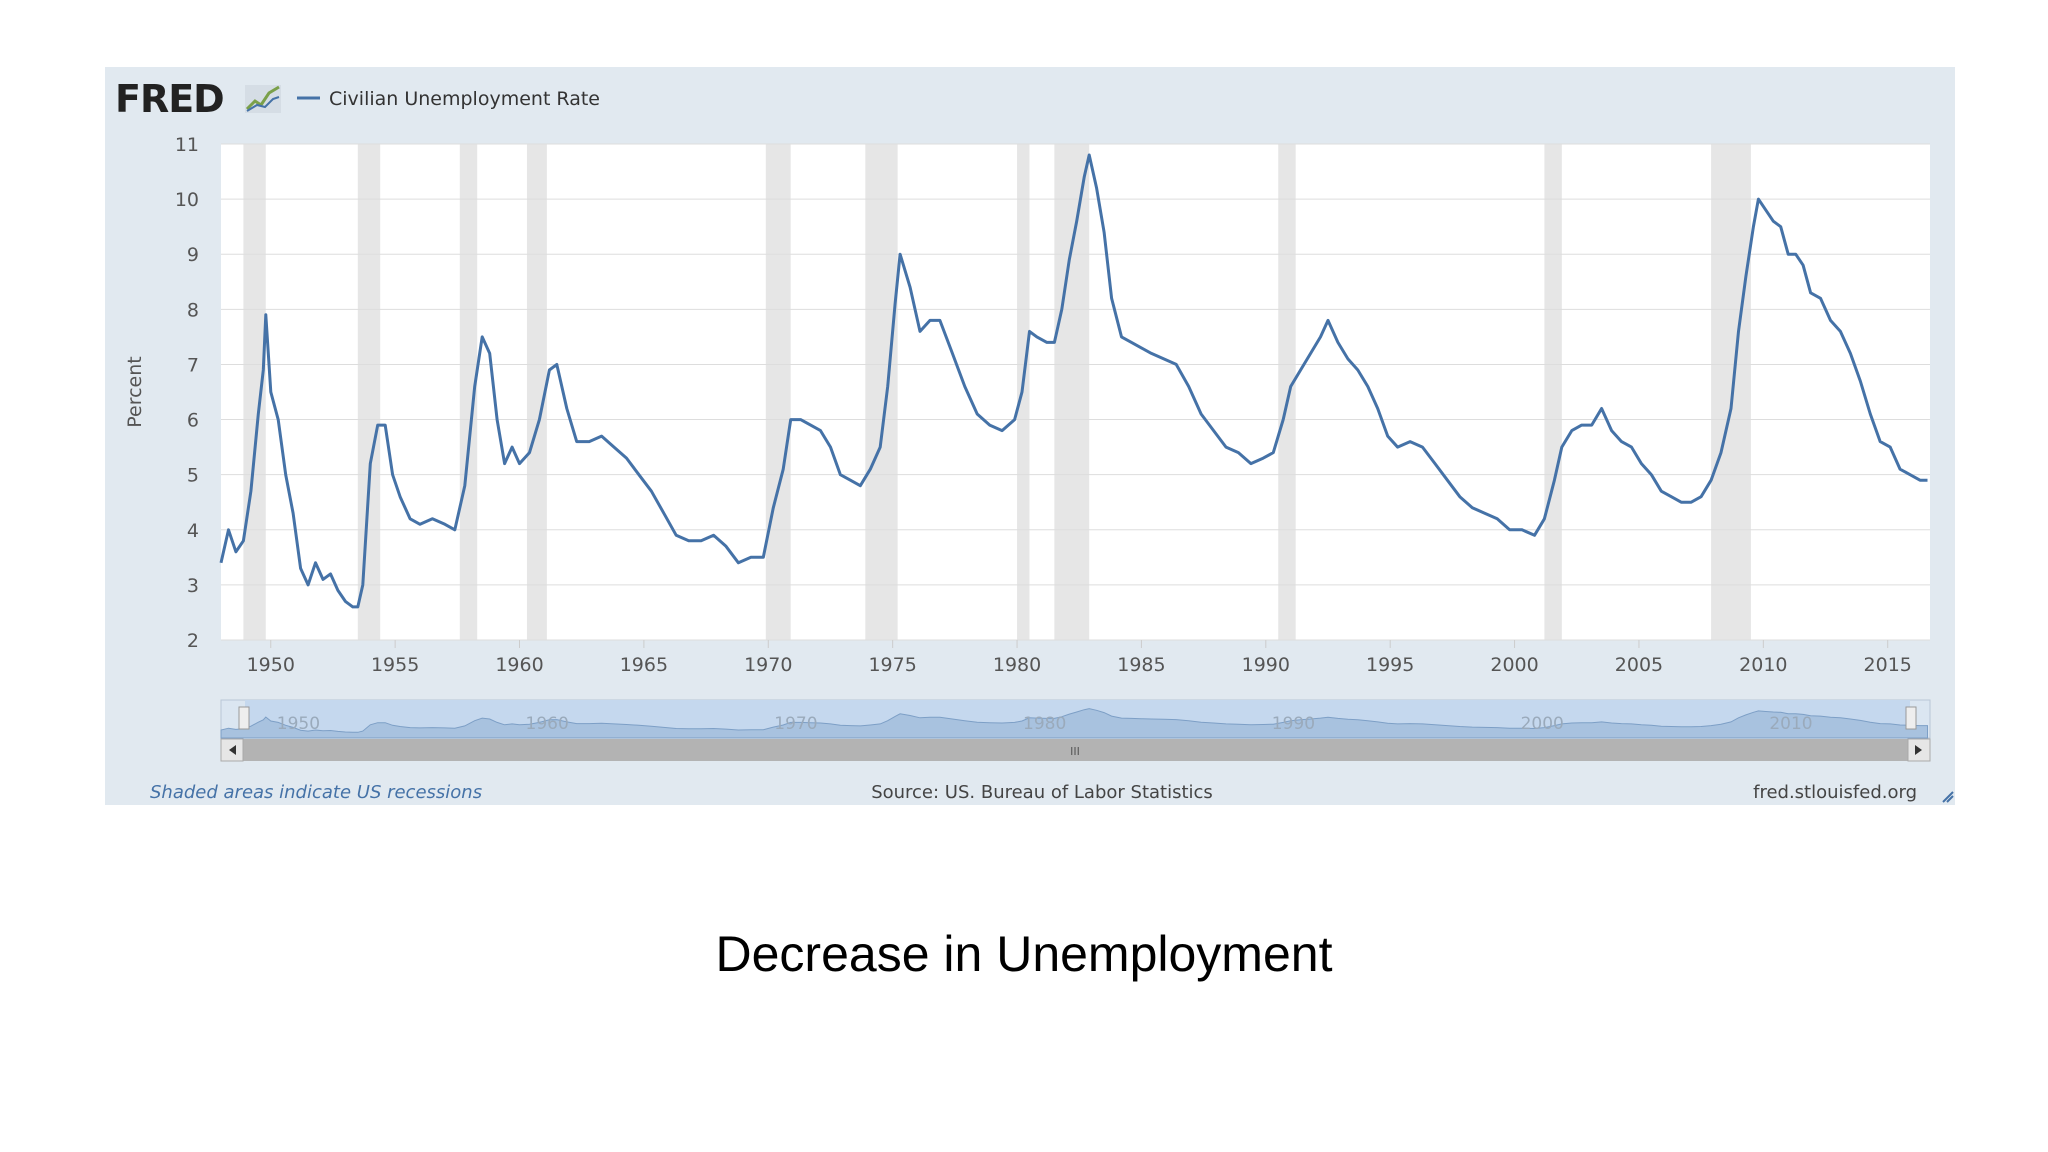  Describe the element at coordinates (232, 750) in the screenshot. I see `arrow-left-icon` at that location.